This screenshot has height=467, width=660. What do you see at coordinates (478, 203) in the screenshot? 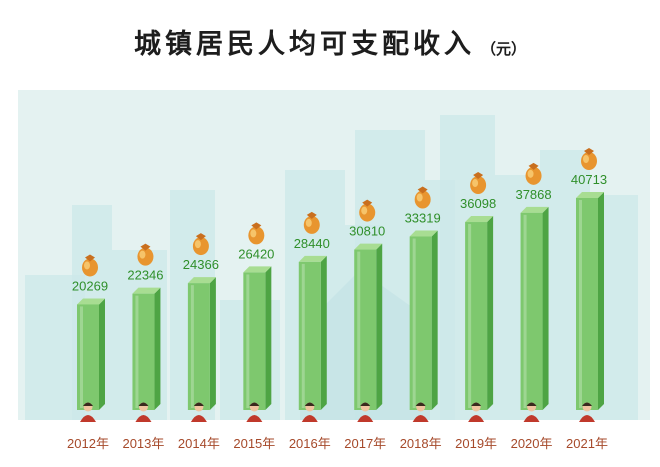
I see `value-label: 36098` at bounding box center [478, 203].